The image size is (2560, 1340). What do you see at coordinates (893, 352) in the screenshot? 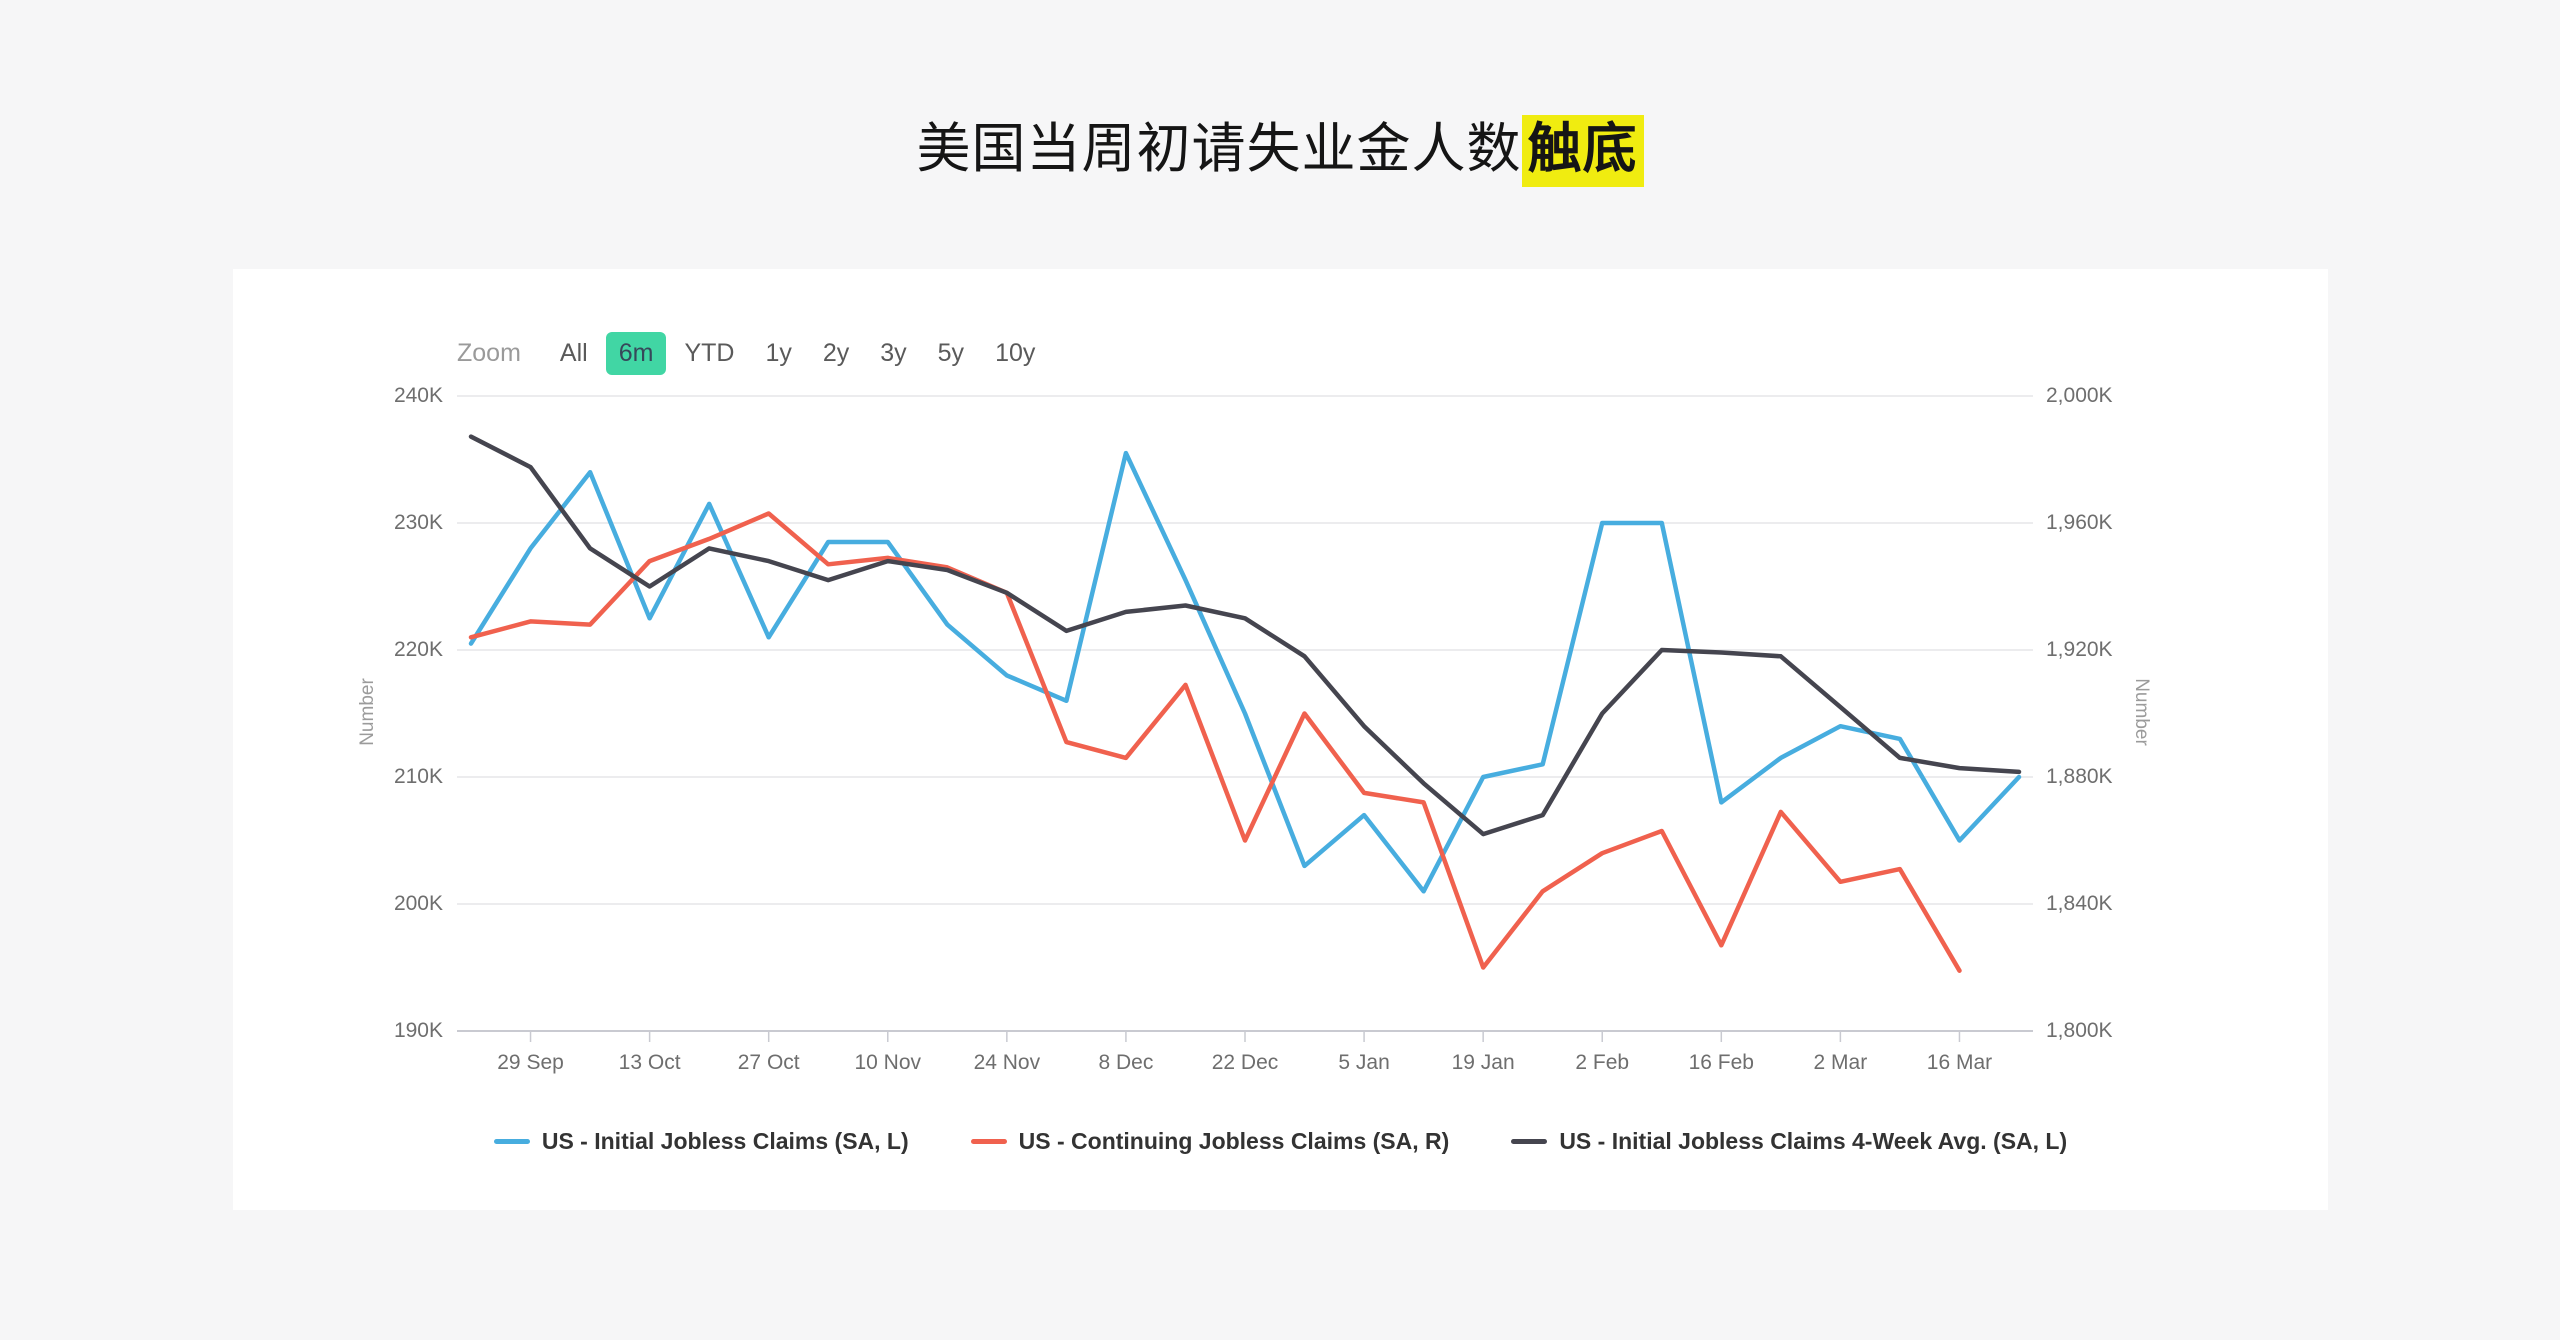
I see `range-button-3y: 3y` at bounding box center [893, 352].